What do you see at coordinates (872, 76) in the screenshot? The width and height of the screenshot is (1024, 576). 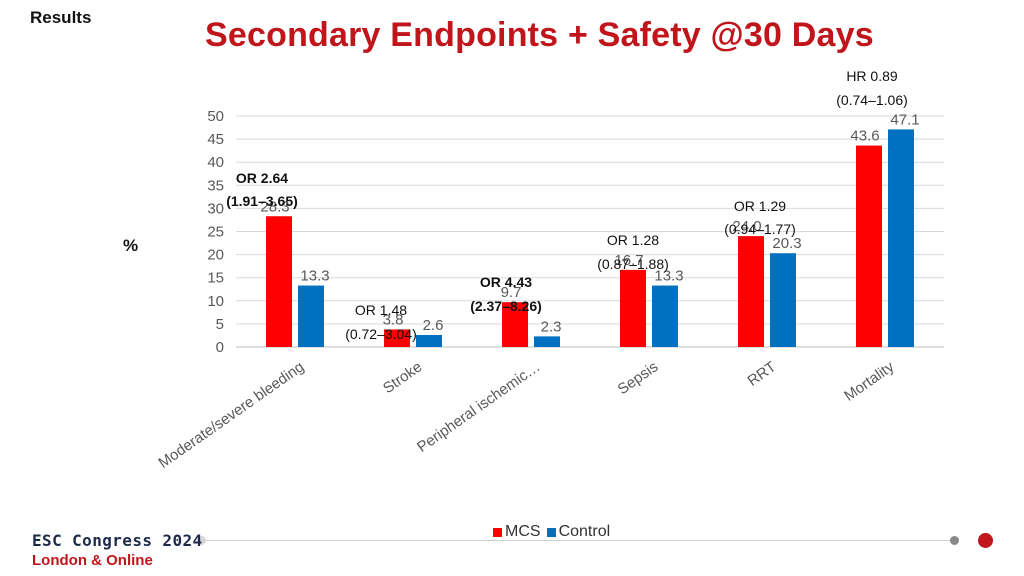 I see `effect-annotation: HR 0.89` at bounding box center [872, 76].